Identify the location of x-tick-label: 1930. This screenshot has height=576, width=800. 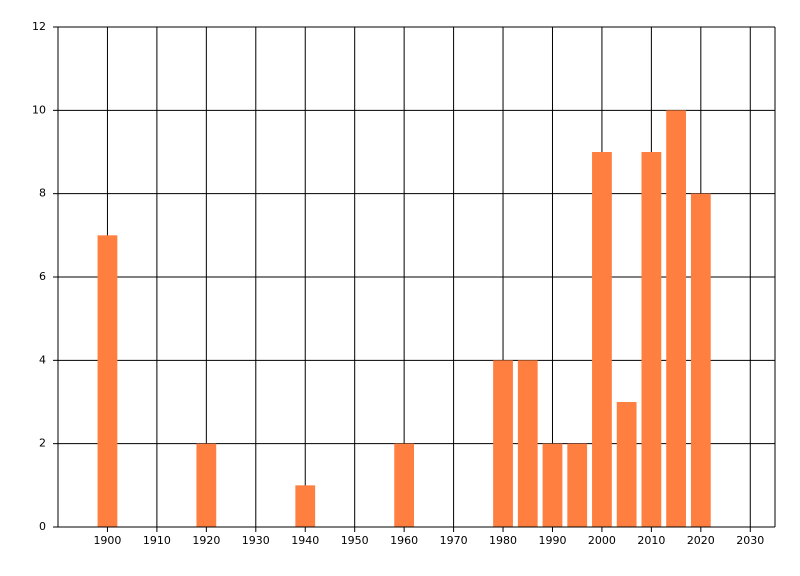
(256, 540).